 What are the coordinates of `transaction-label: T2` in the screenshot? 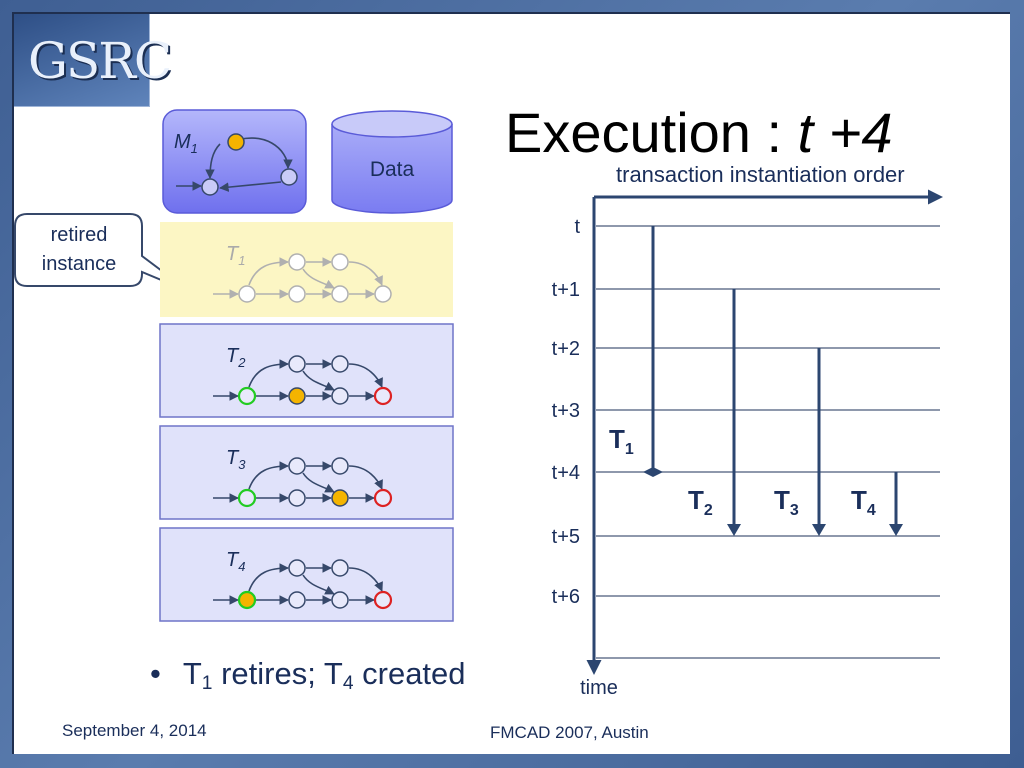 It's located at (700, 502).